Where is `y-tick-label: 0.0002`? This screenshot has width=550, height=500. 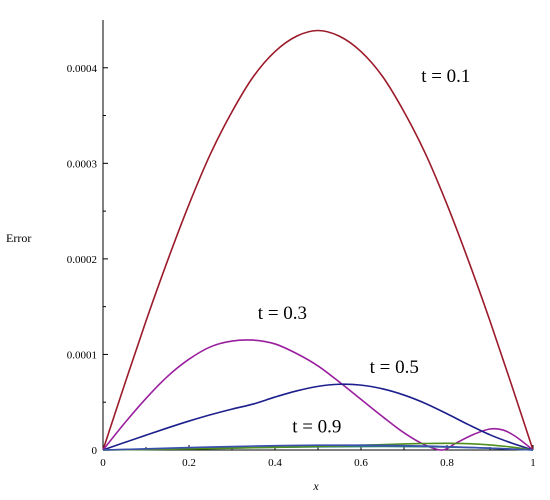
y-tick-label: 0.0002 is located at coordinates (82, 260).